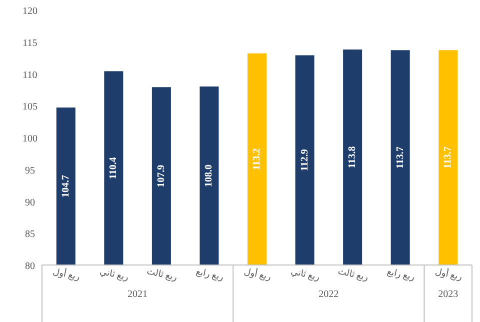  Describe the element at coordinates (328, 294) in the screenshot. I see `text: 2022` at that location.